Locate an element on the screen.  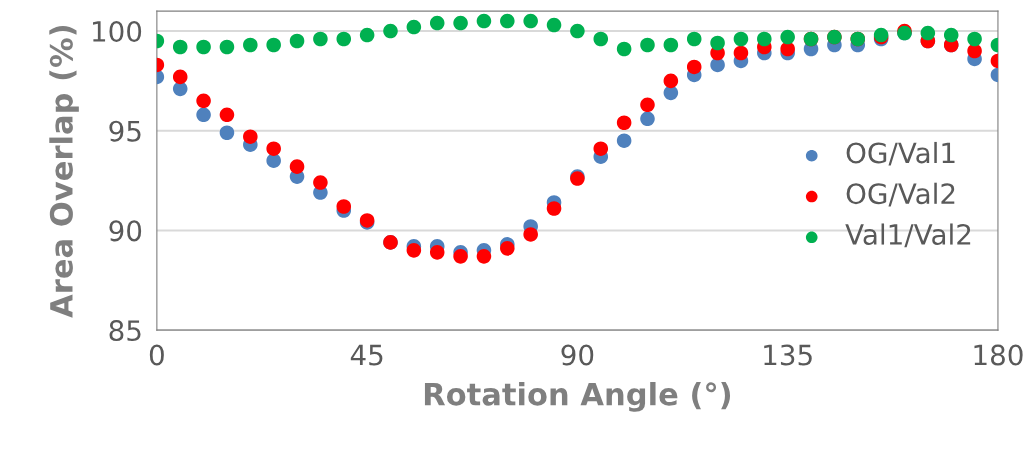
legend-label: OG/Val2 is located at coordinates (900, 194).